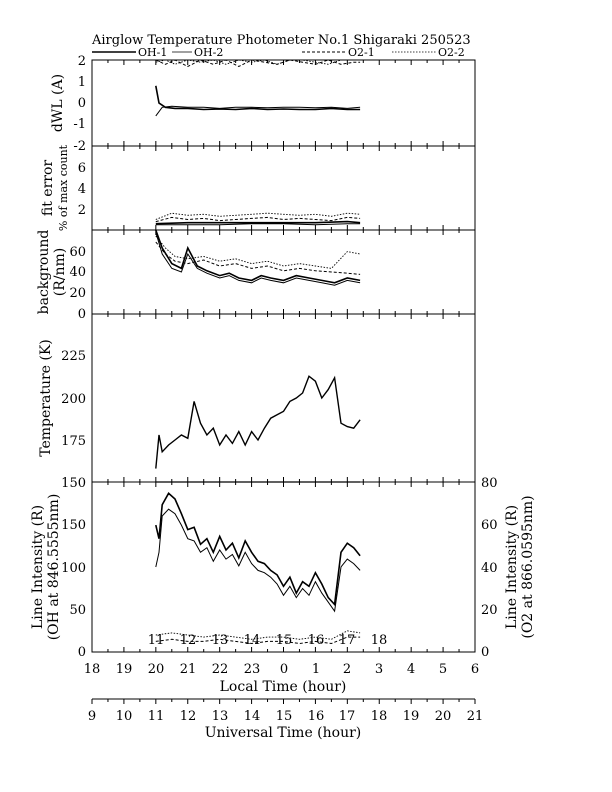  Describe the element at coordinates (73, 483) in the screenshot. I see `temp-ytick-150: 150` at that location.